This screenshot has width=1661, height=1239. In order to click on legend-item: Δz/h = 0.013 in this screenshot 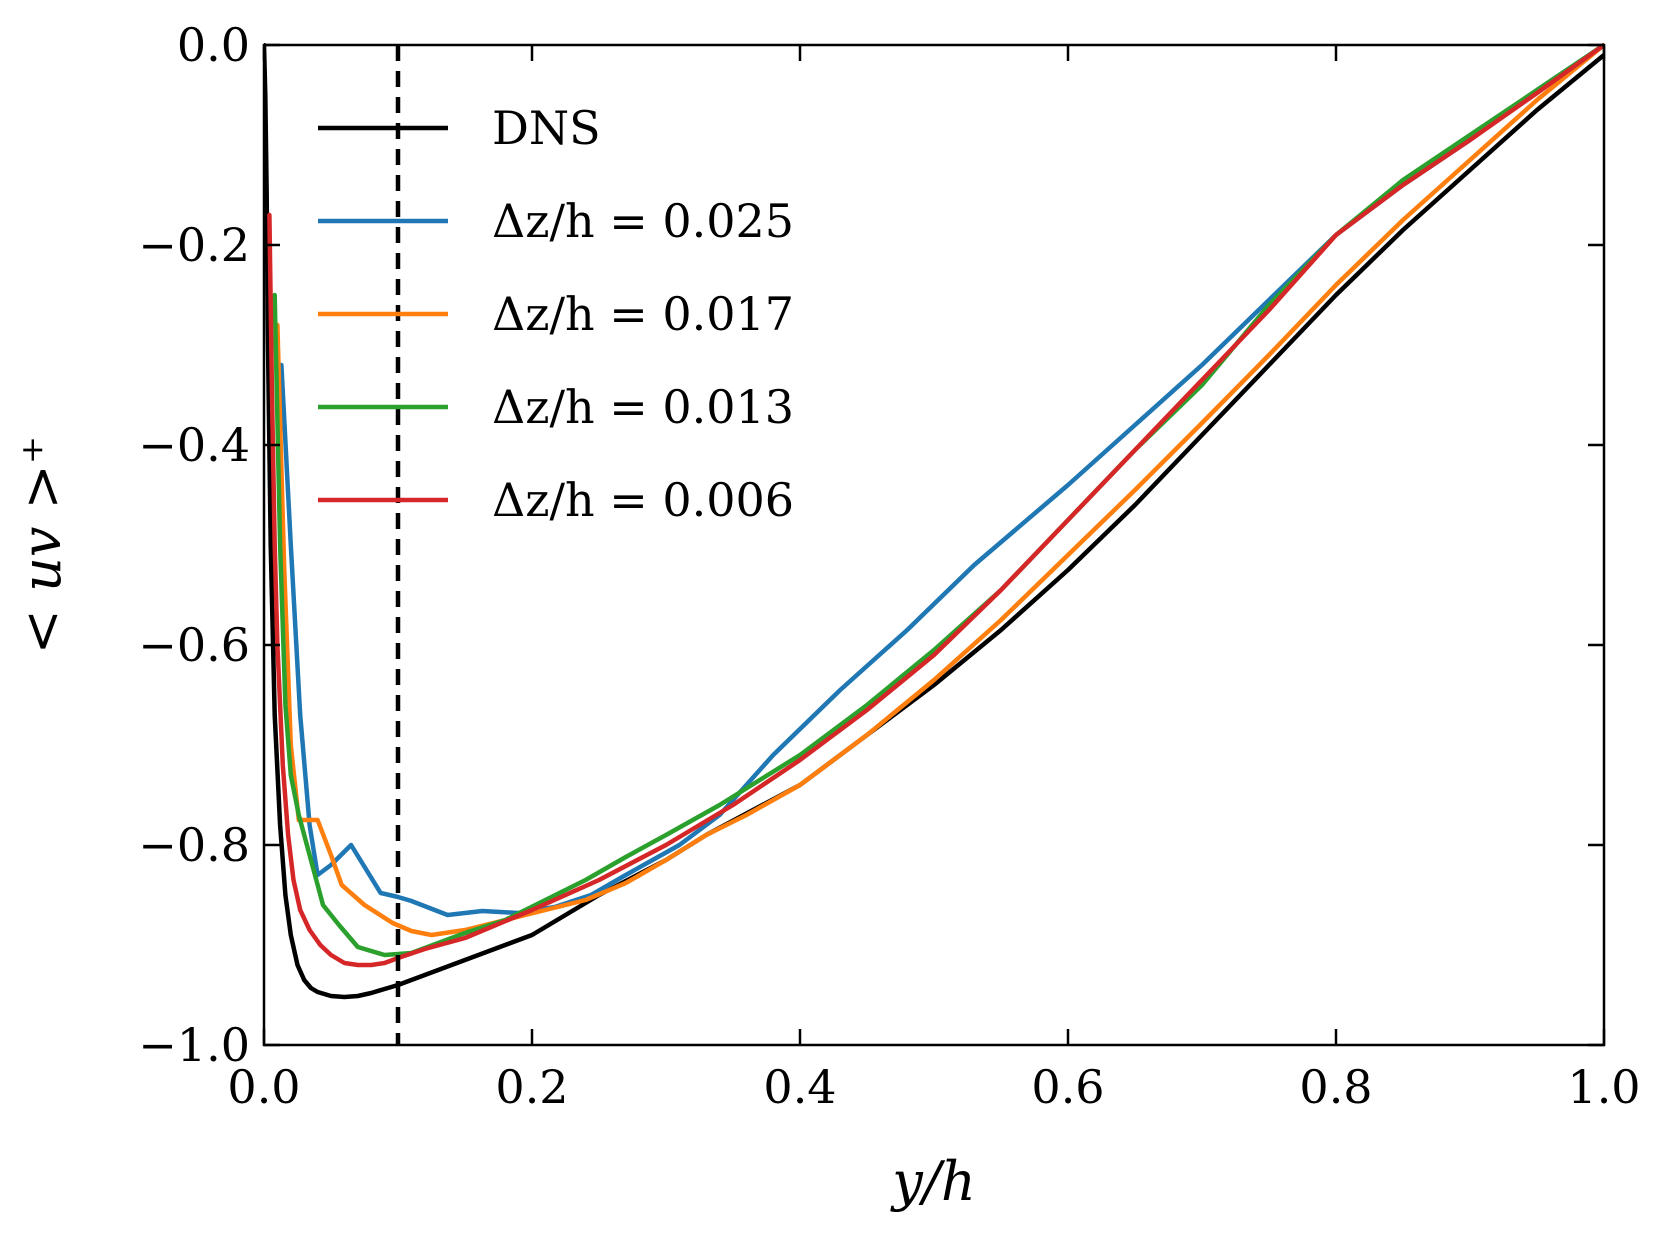, I will do `click(556, 407)`.